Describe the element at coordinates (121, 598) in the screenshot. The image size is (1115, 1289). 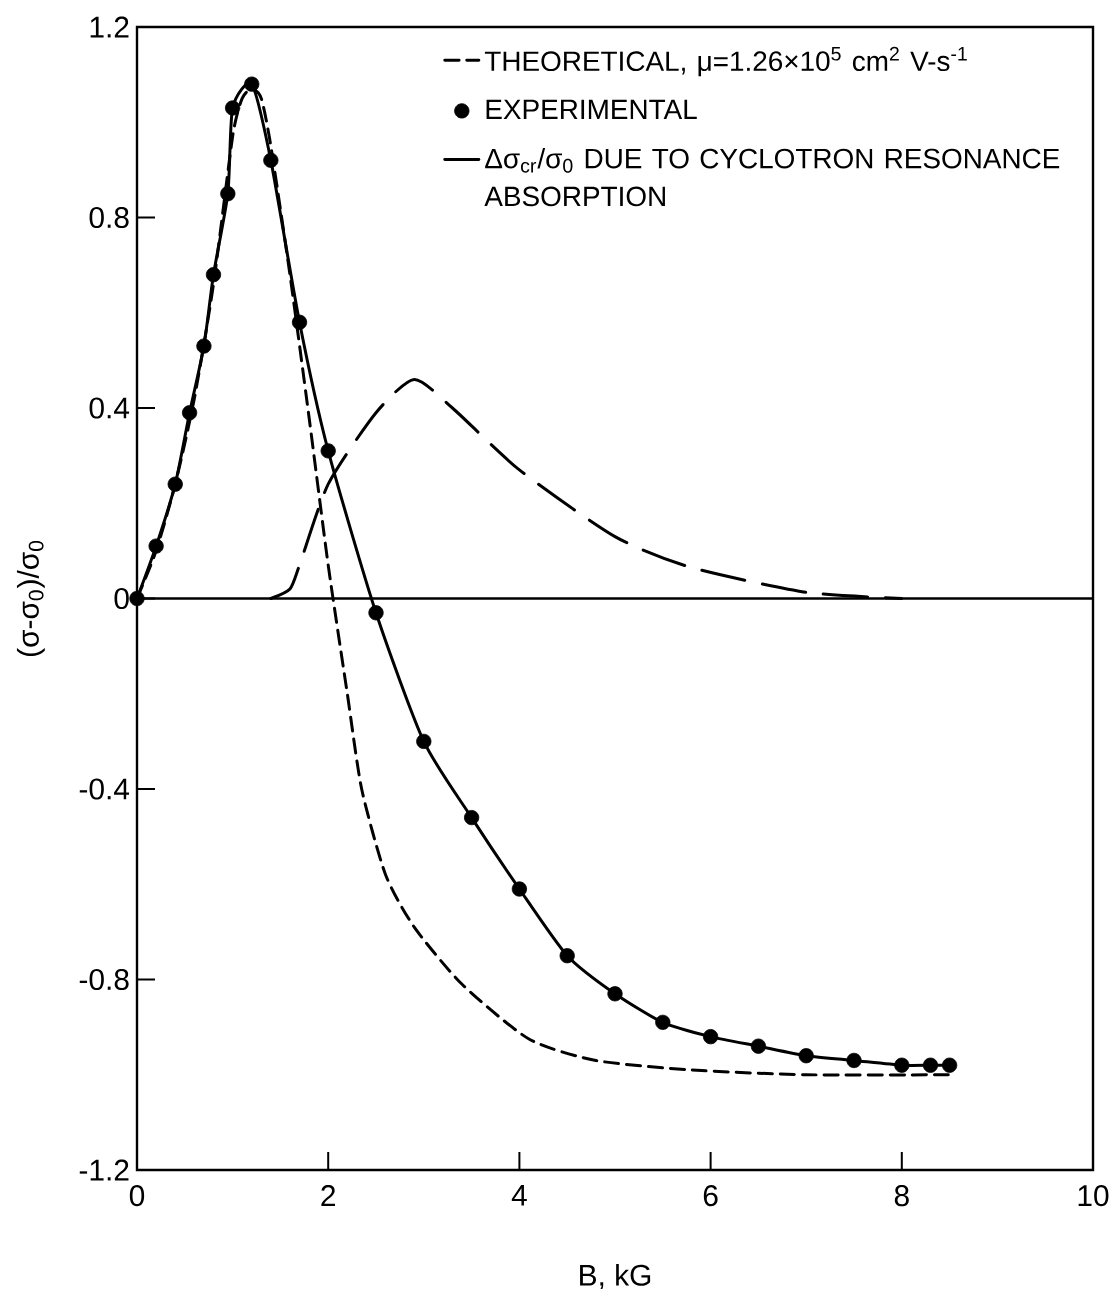
I see `y-tick-label: 0` at that location.